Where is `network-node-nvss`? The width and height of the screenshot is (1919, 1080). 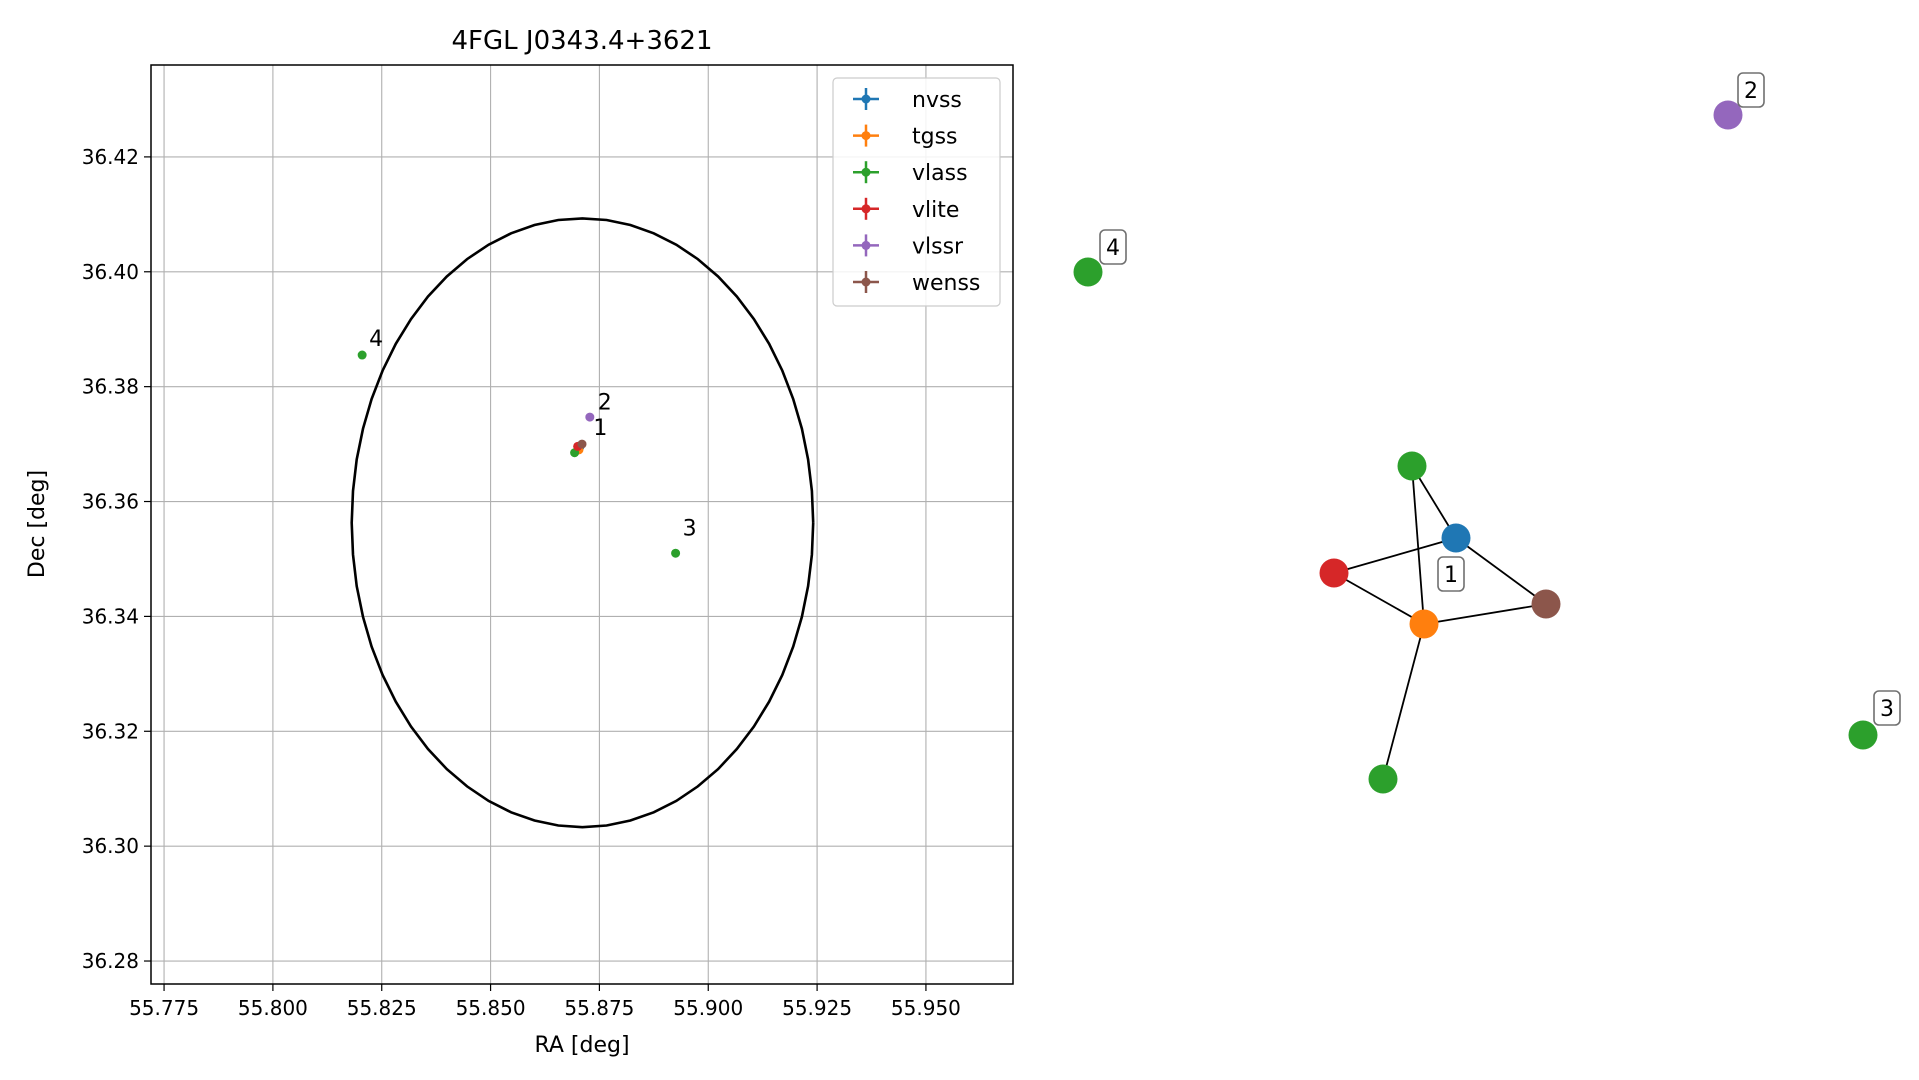 network-node-nvss is located at coordinates (1456, 538).